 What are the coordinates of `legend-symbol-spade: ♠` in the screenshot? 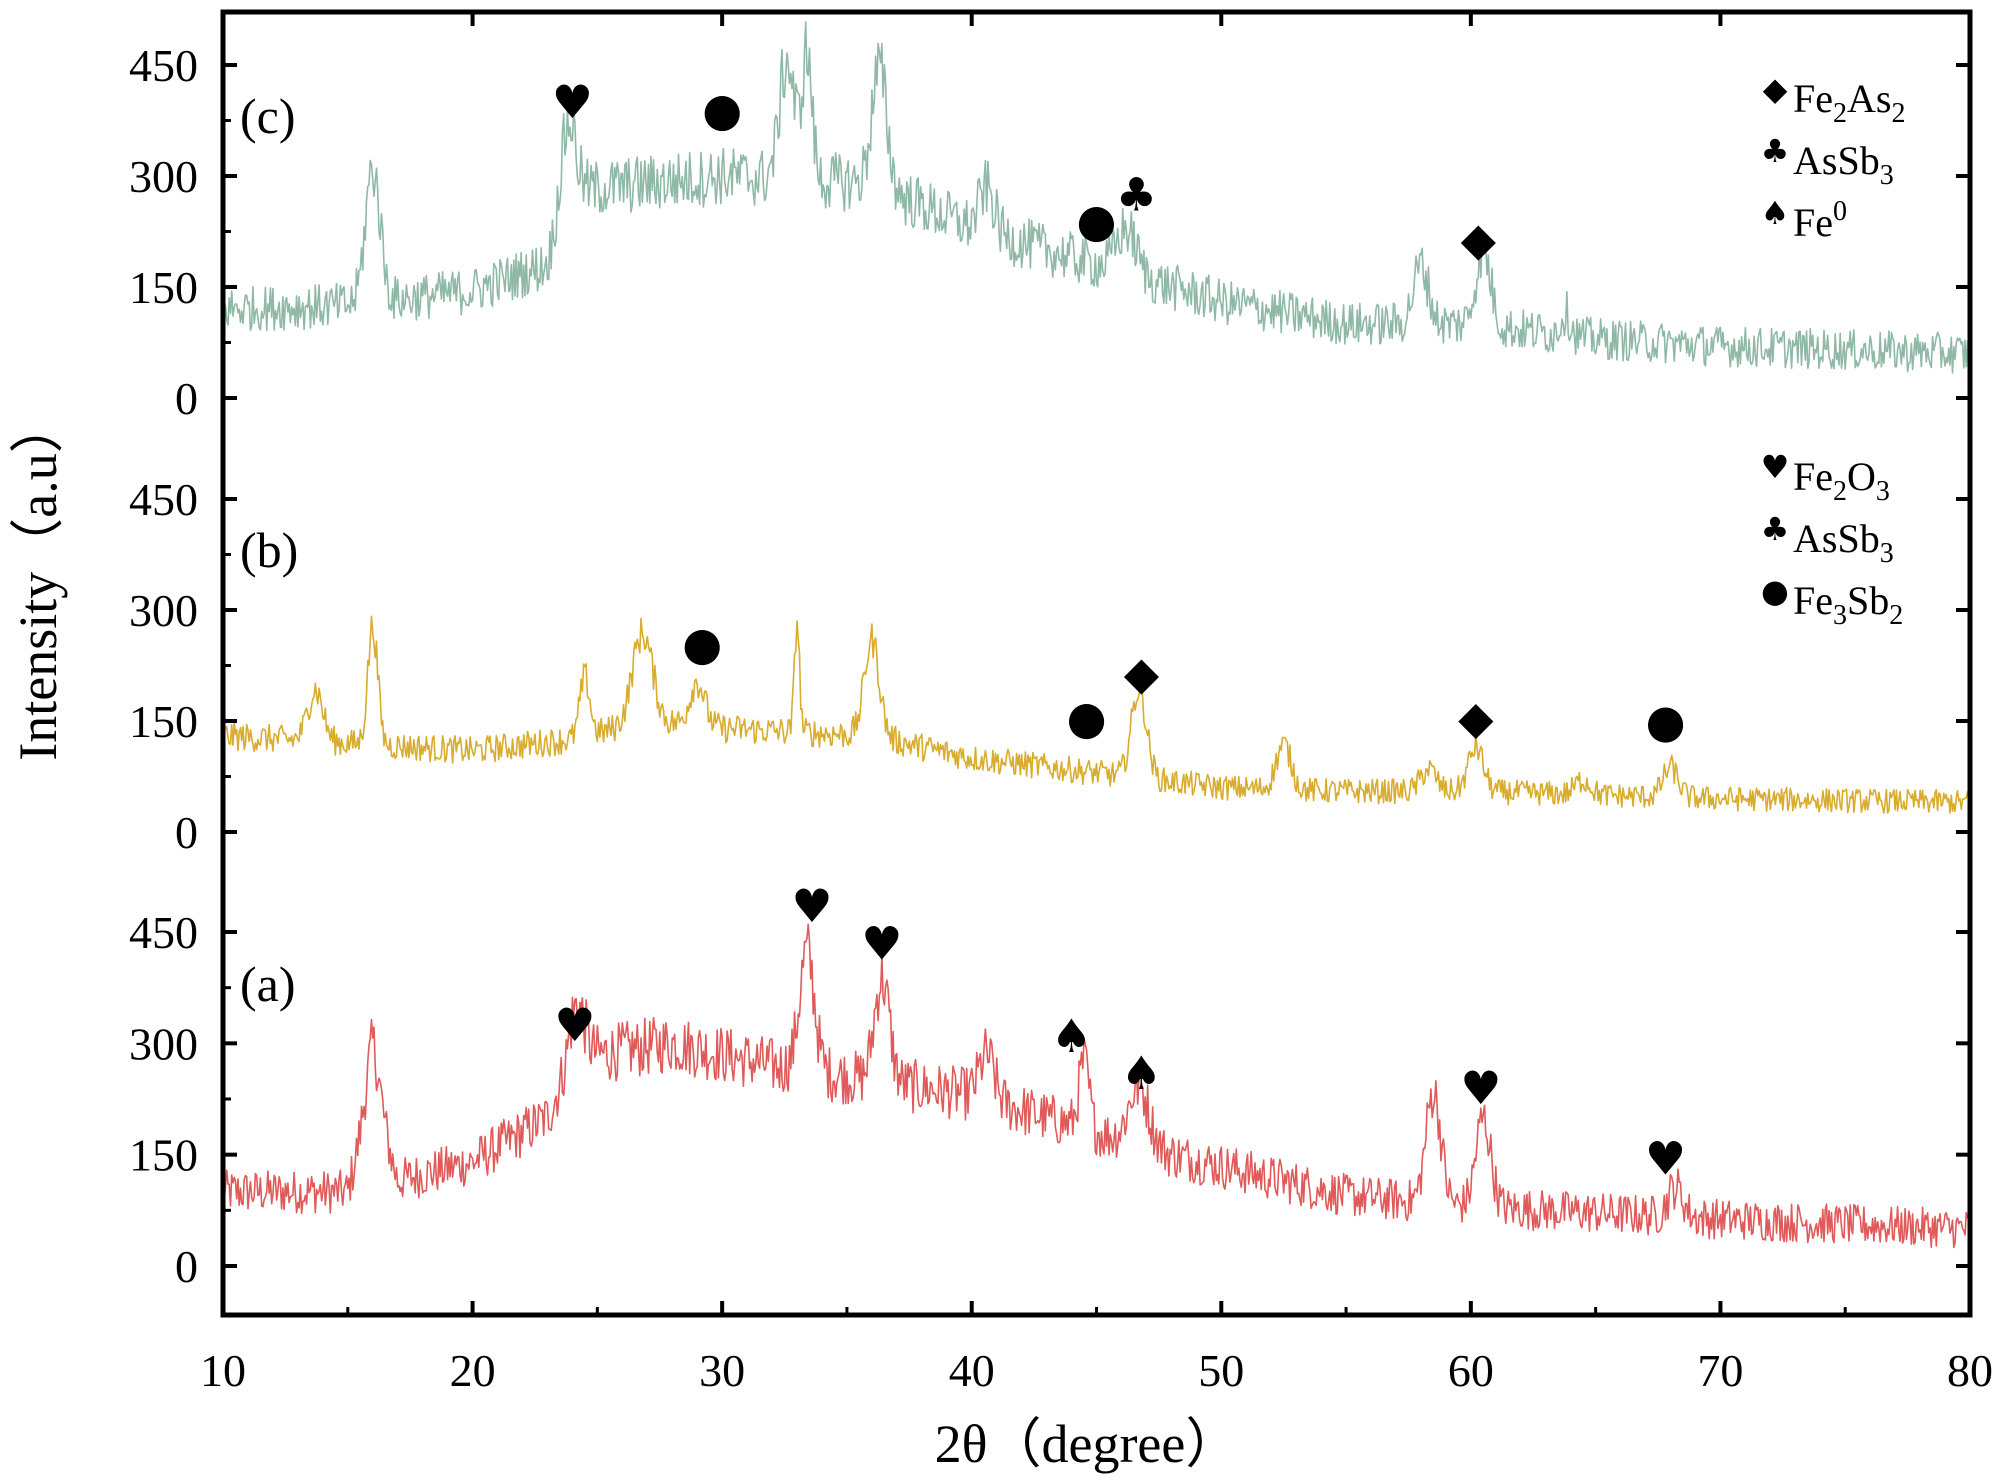 It's located at (1775, 213).